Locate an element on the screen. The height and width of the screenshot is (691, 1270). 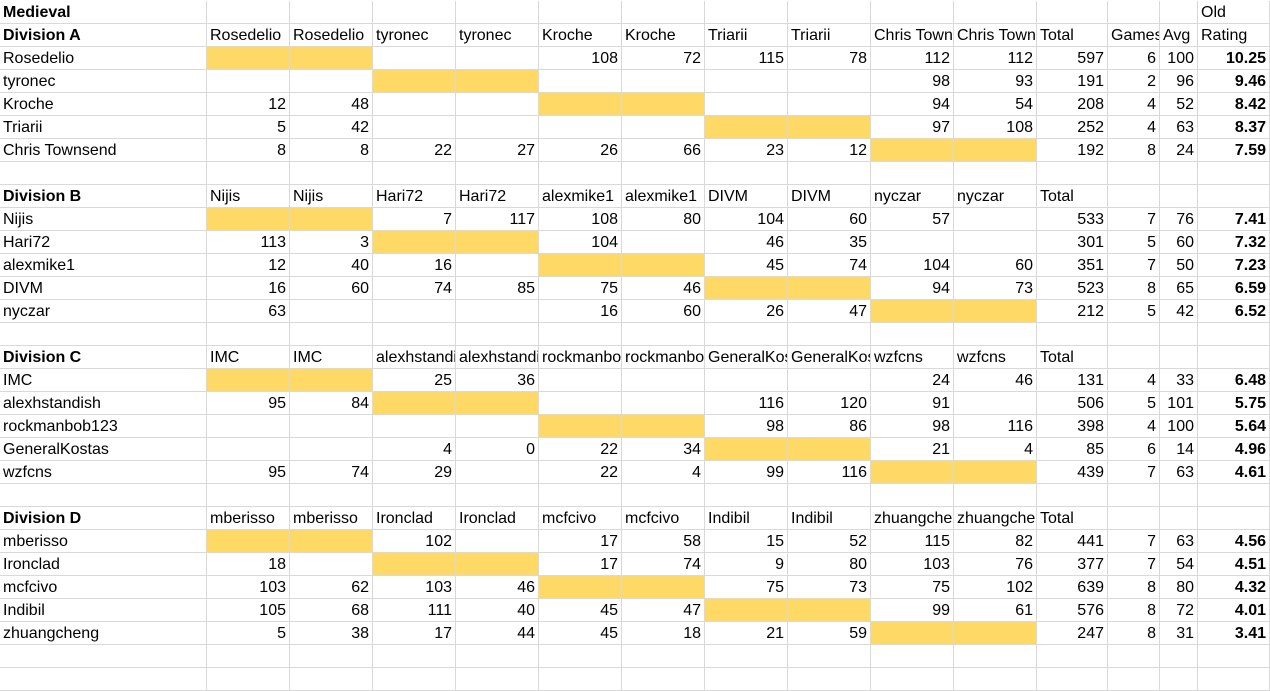
score-cell: 15 is located at coordinates (746, 541).